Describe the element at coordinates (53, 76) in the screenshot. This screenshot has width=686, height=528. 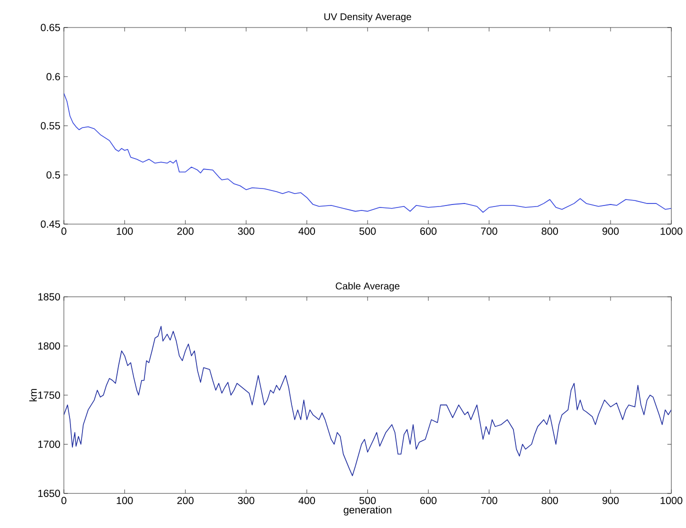
I see `y-tick-label: 0.6` at that location.